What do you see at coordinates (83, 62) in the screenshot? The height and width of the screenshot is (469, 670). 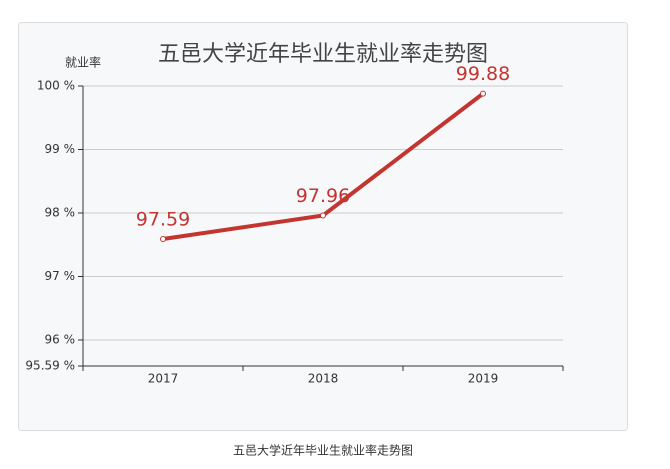 I see `y-axis-title: 就业率` at bounding box center [83, 62].